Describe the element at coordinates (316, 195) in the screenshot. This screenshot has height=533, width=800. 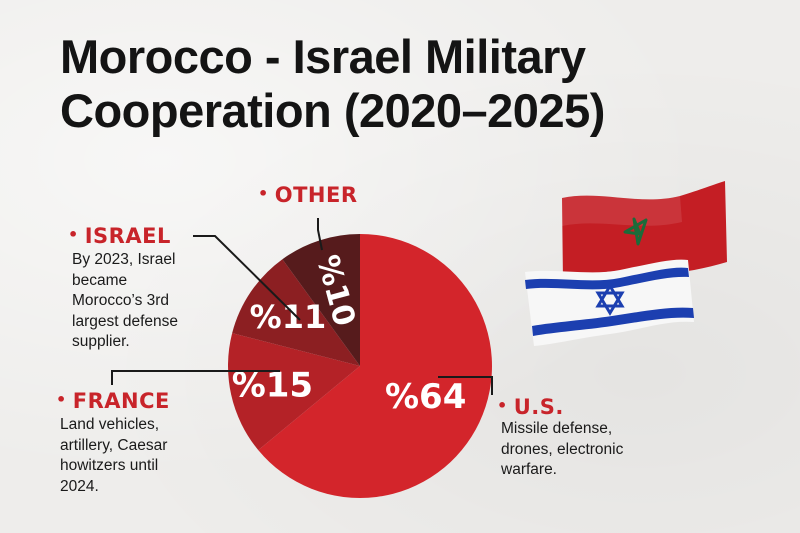
I see `legend-other-name: OTHER` at that location.